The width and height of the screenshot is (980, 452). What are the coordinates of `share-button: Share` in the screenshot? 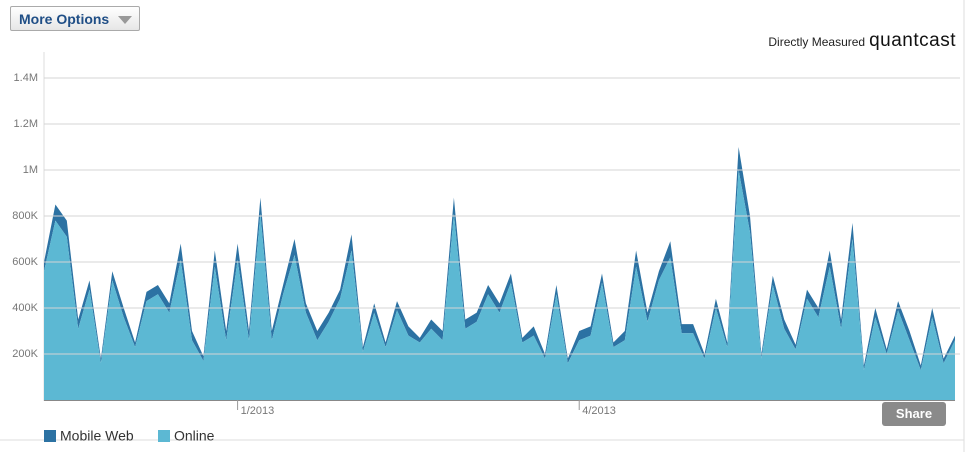 It's located at (914, 414).